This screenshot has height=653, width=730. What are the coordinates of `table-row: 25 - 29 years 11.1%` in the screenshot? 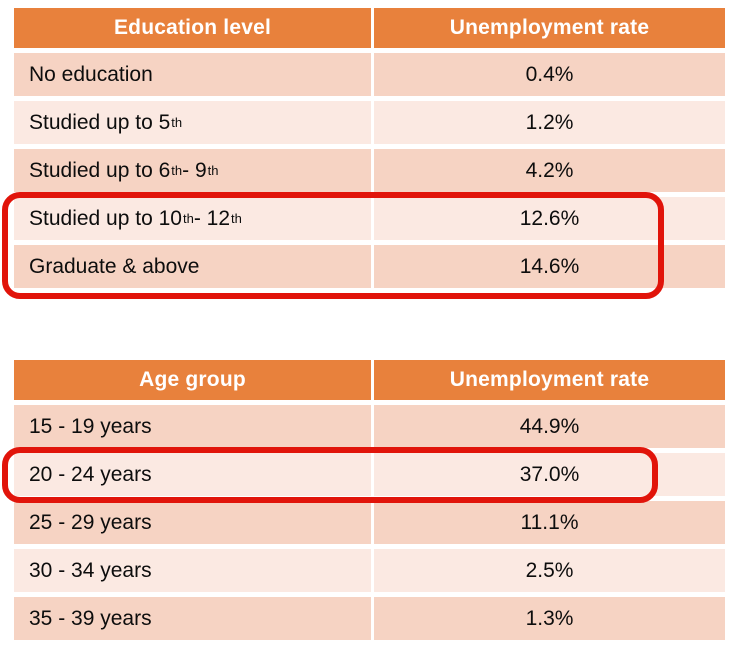 It's located at (369, 522).